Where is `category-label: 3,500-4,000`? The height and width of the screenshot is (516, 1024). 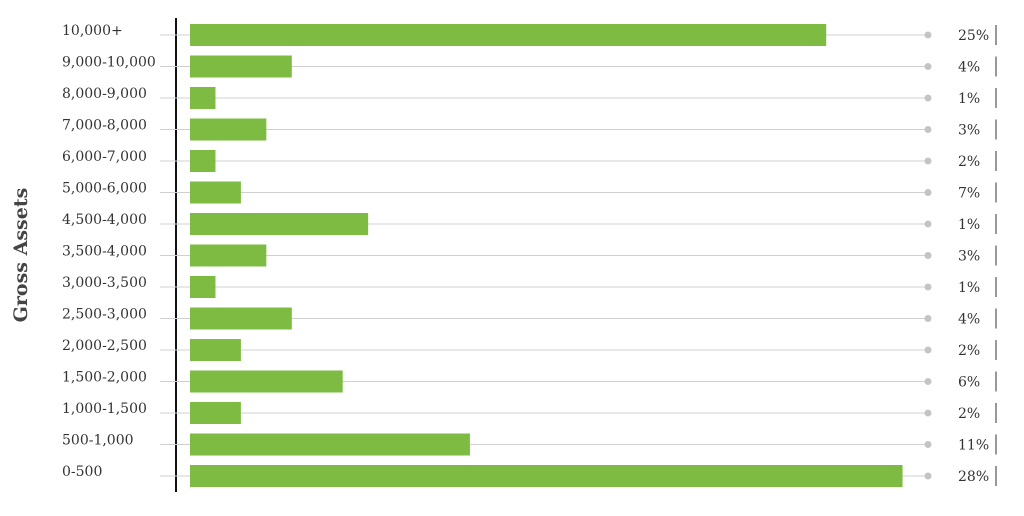
category-label: 3,500-4,000 is located at coordinates (104, 252).